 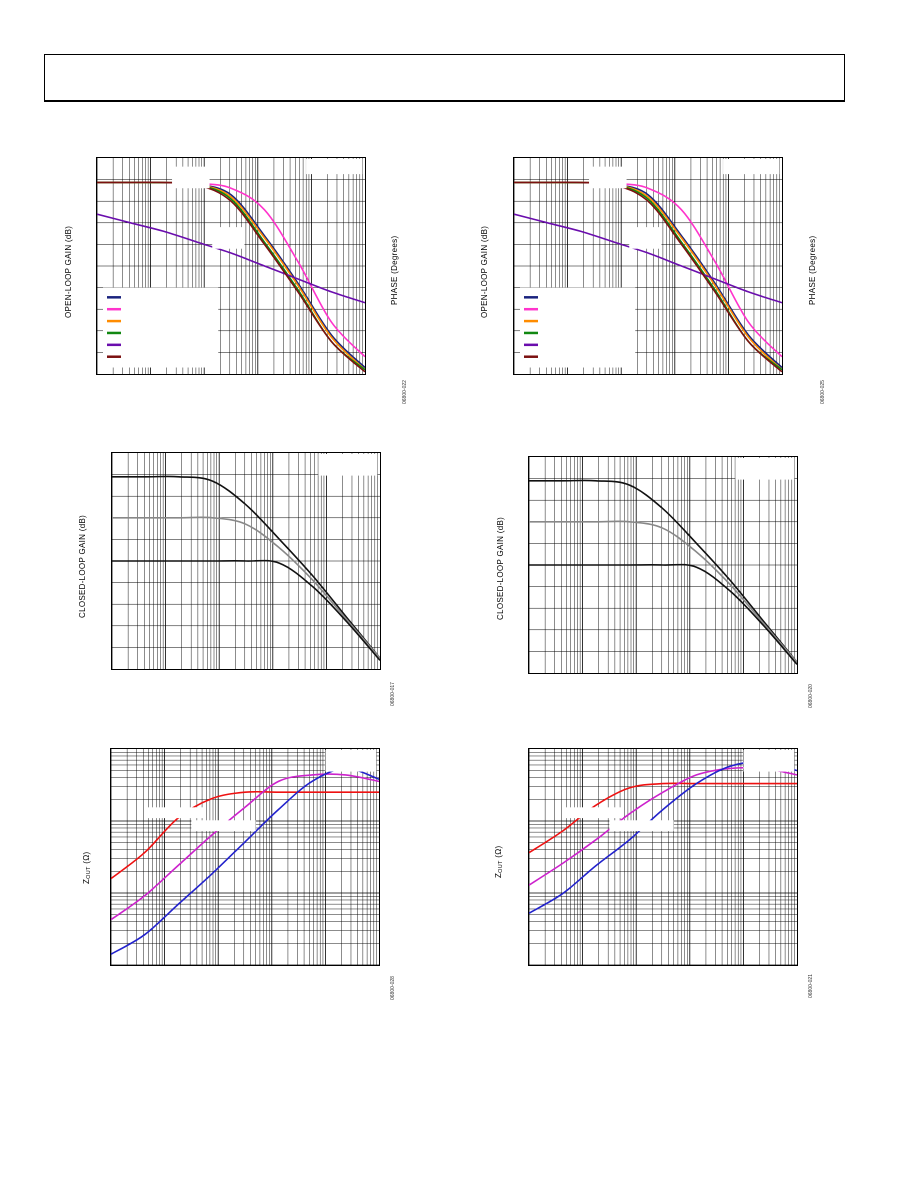 What do you see at coordinates (811, 696) in the screenshot?
I see `figure-number: 06800-020` at bounding box center [811, 696].